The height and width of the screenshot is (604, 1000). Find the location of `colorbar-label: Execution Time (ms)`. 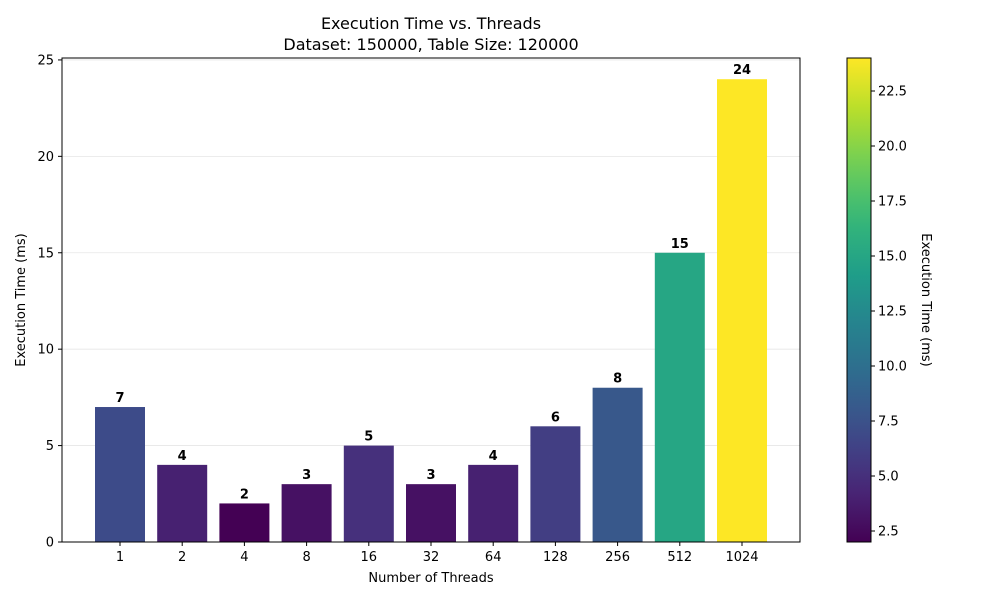

colorbar-label: Execution Time (ms) is located at coordinates (925, 299).